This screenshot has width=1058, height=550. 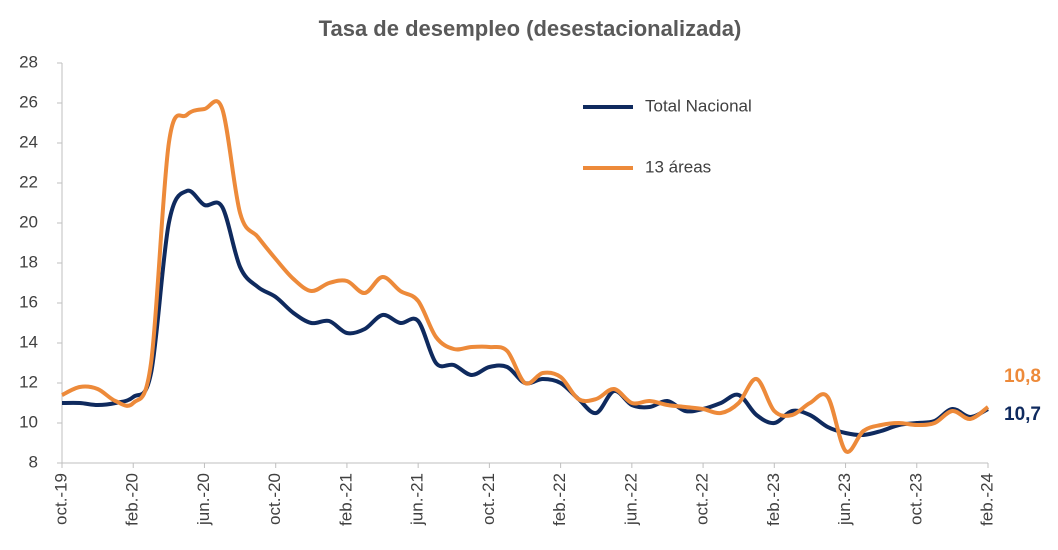 What do you see at coordinates (28, 301) in the screenshot?
I see `y-tick-label: 16` at bounding box center [28, 301].